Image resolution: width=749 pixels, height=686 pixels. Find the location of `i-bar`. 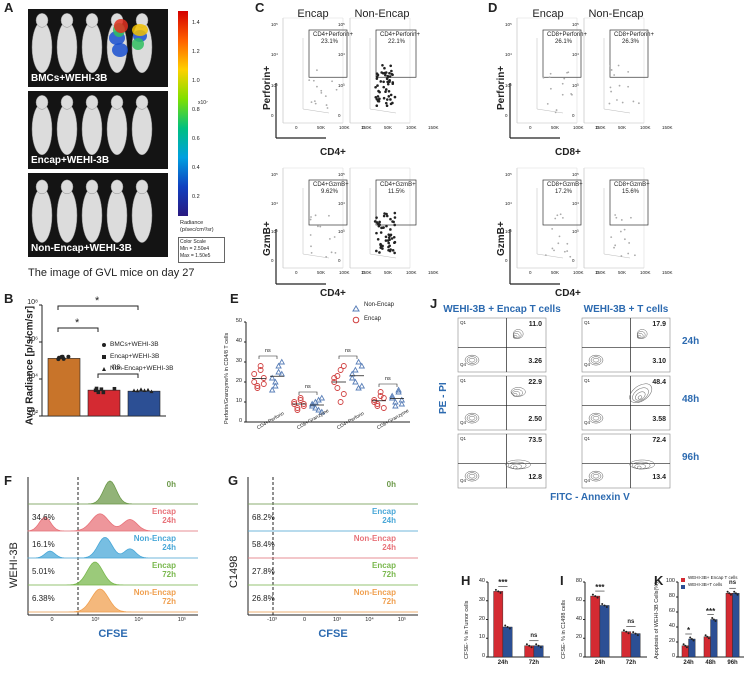

i-bar is located at coordinates (604, 631).